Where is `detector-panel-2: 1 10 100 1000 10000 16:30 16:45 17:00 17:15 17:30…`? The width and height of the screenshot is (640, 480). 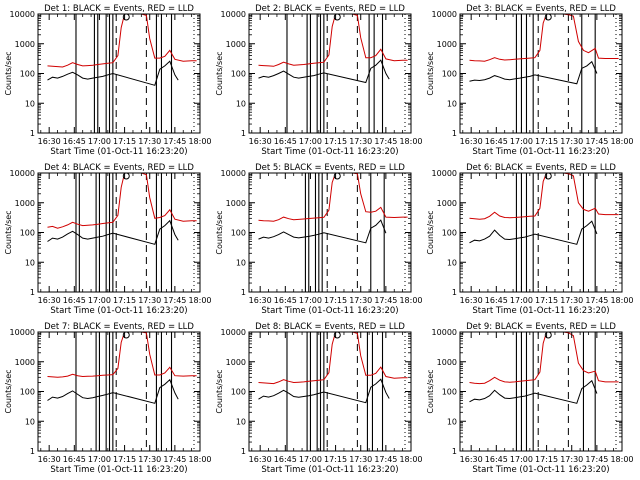
detector-panel-2: 1 10 100 1000 10000 16:30 16:45 17:00 17:15 17:30… is located at coordinates (319, 80).